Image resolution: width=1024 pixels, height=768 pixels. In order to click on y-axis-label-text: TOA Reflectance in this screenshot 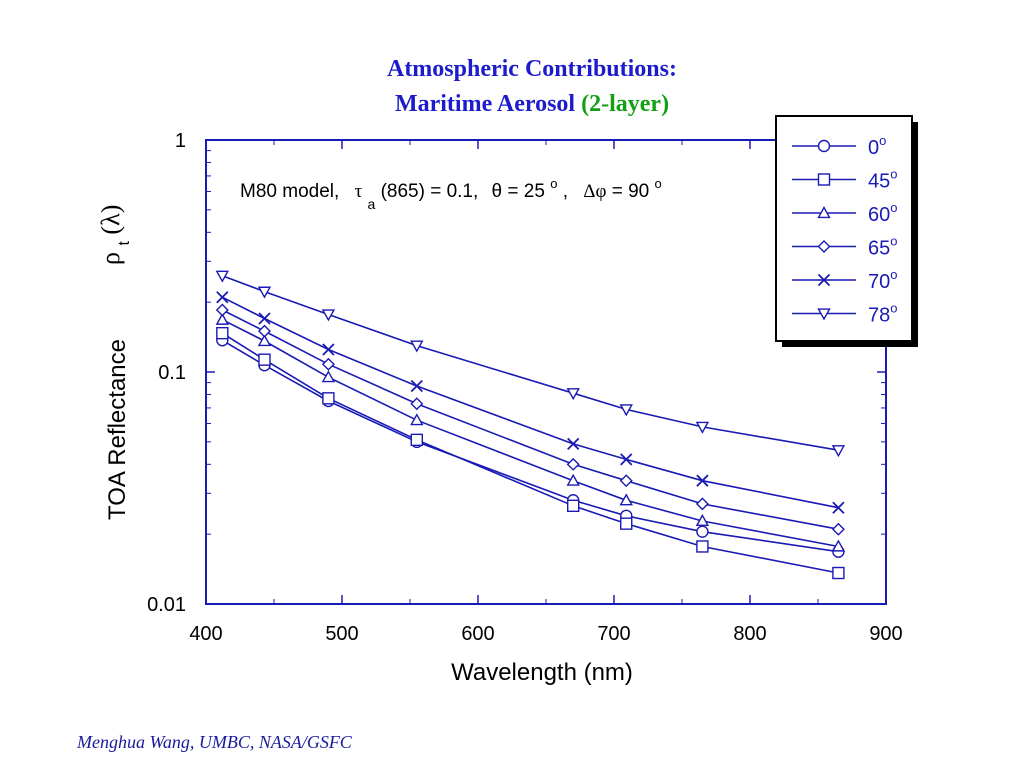, I will do `click(117, 429)`.